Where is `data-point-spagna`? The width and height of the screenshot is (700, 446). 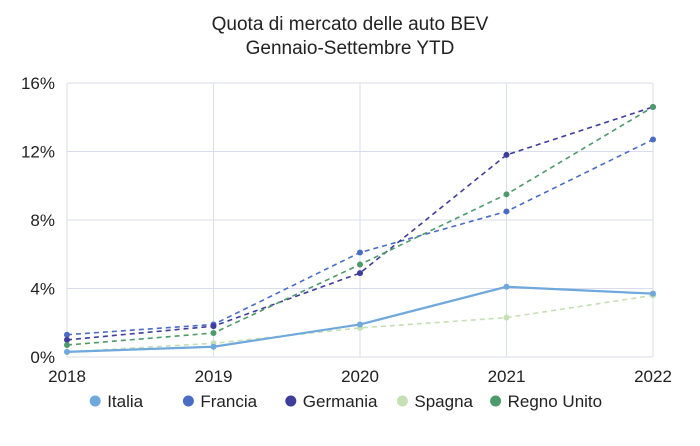 data-point-spagna is located at coordinates (506, 317).